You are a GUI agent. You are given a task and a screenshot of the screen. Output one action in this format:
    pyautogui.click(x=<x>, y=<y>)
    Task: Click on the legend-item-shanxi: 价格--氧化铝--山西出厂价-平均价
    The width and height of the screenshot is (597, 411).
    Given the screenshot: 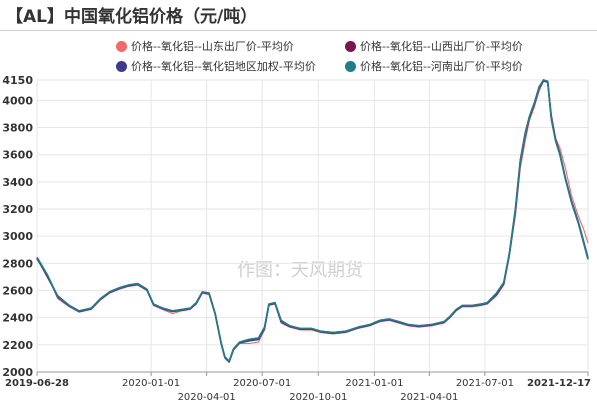 What is the action you would take?
    pyautogui.click(x=434, y=46)
    